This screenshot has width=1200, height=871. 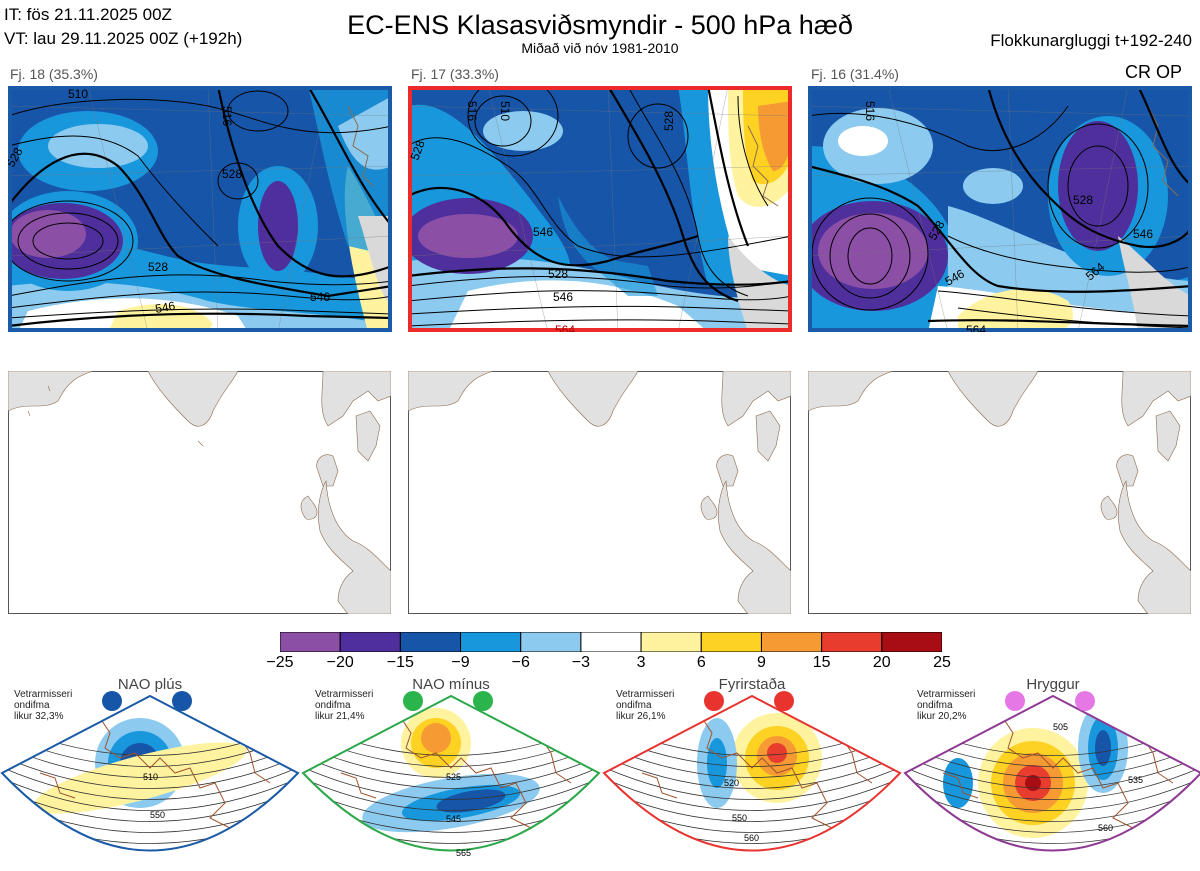 What do you see at coordinates (1060, 727) in the screenshot?
I see `regime-contour-label: 505` at bounding box center [1060, 727].